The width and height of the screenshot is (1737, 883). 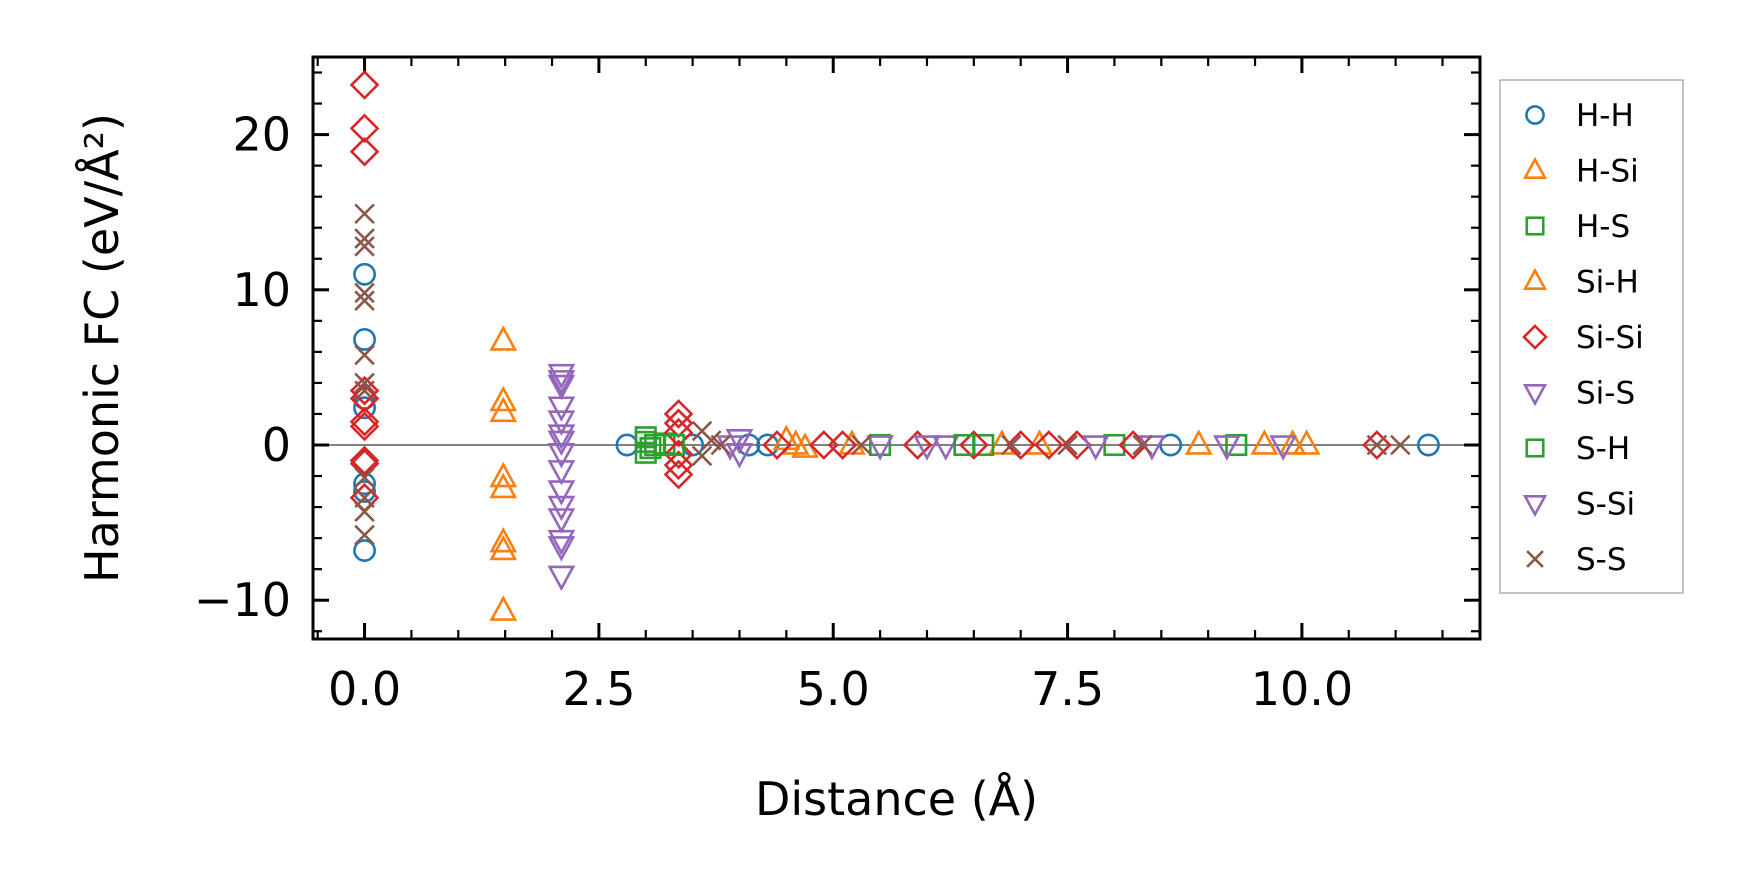 I want to click on y-axis-label: Harmonic FC (eV/Å²), so click(x=102, y=348).